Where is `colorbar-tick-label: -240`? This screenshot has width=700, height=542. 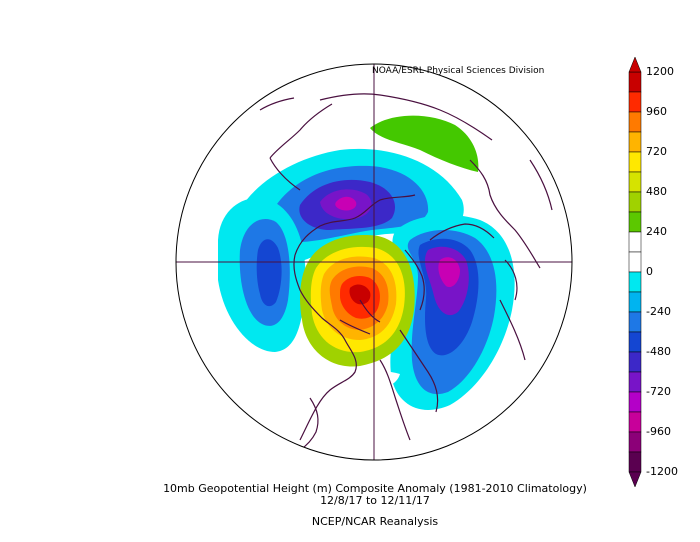 colorbar-tick-label: -240 is located at coordinates (658, 311).